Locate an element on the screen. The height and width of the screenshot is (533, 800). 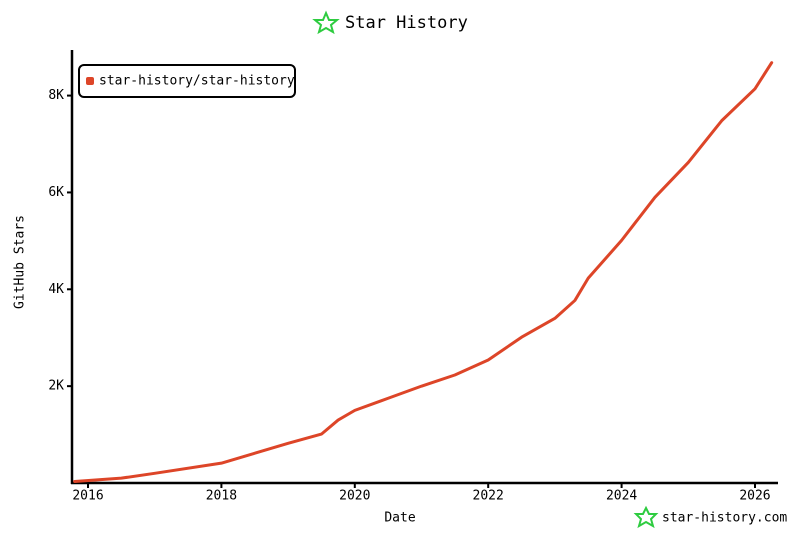
legend-box is located at coordinates (187, 81).